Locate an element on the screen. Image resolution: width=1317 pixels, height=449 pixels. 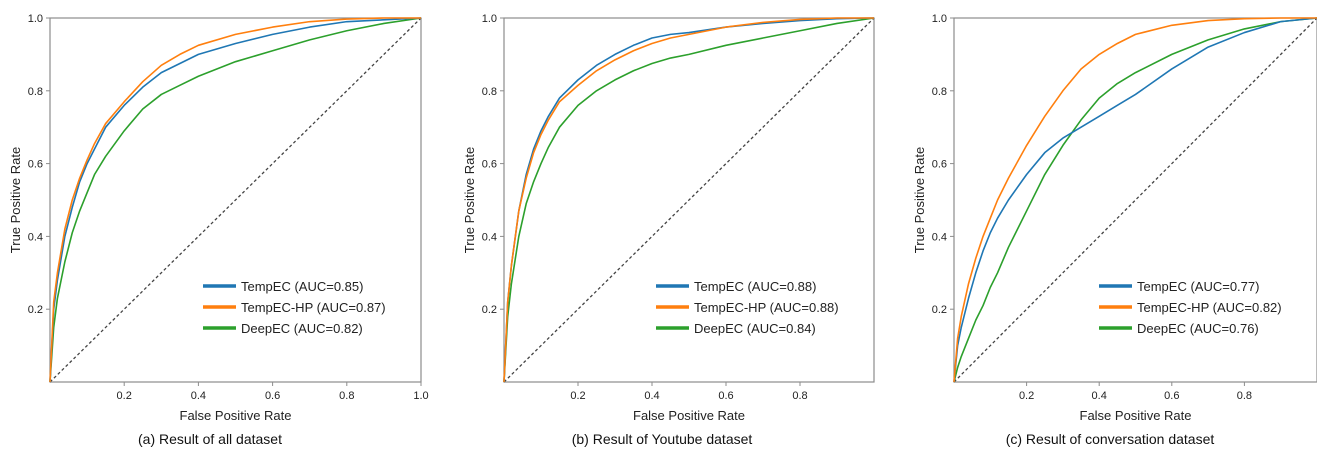
x-tick-label: 1.0 is located at coordinates (420, 396).